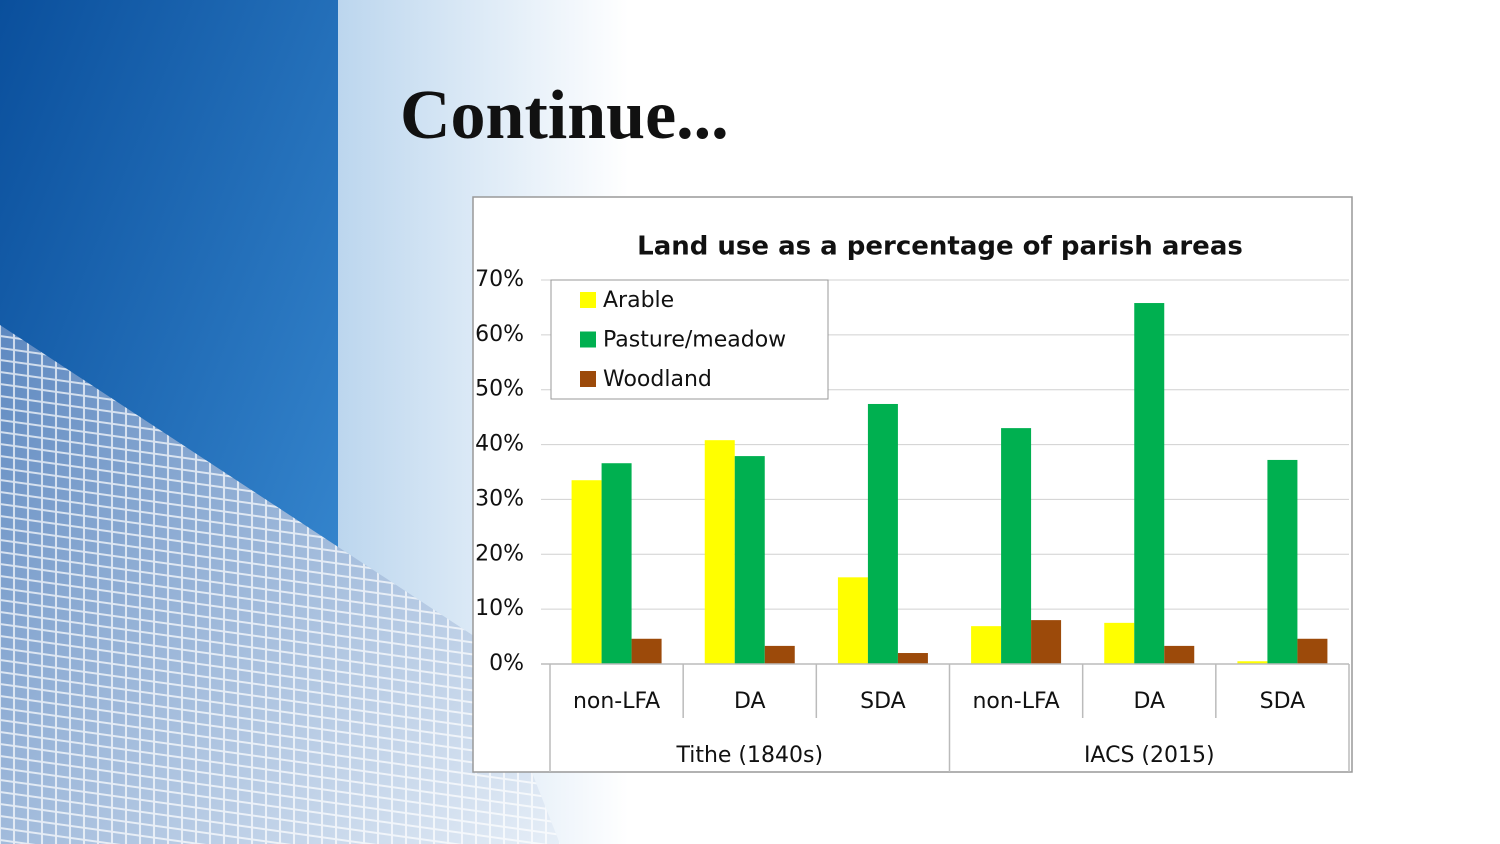 Image resolution: width=1500 pixels, height=844 pixels. I want to click on legend-label: Arable, so click(638, 300).